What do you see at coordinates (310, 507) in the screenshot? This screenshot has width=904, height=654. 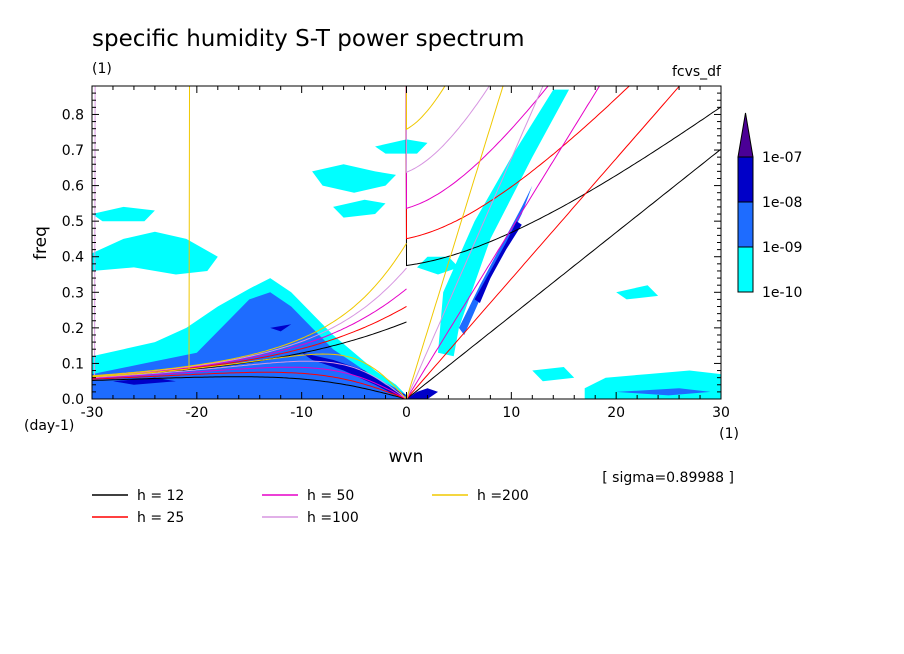 I see `curve-legend: h = 12 h = 25 h = 50 h =100 h =200` at bounding box center [310, 507].